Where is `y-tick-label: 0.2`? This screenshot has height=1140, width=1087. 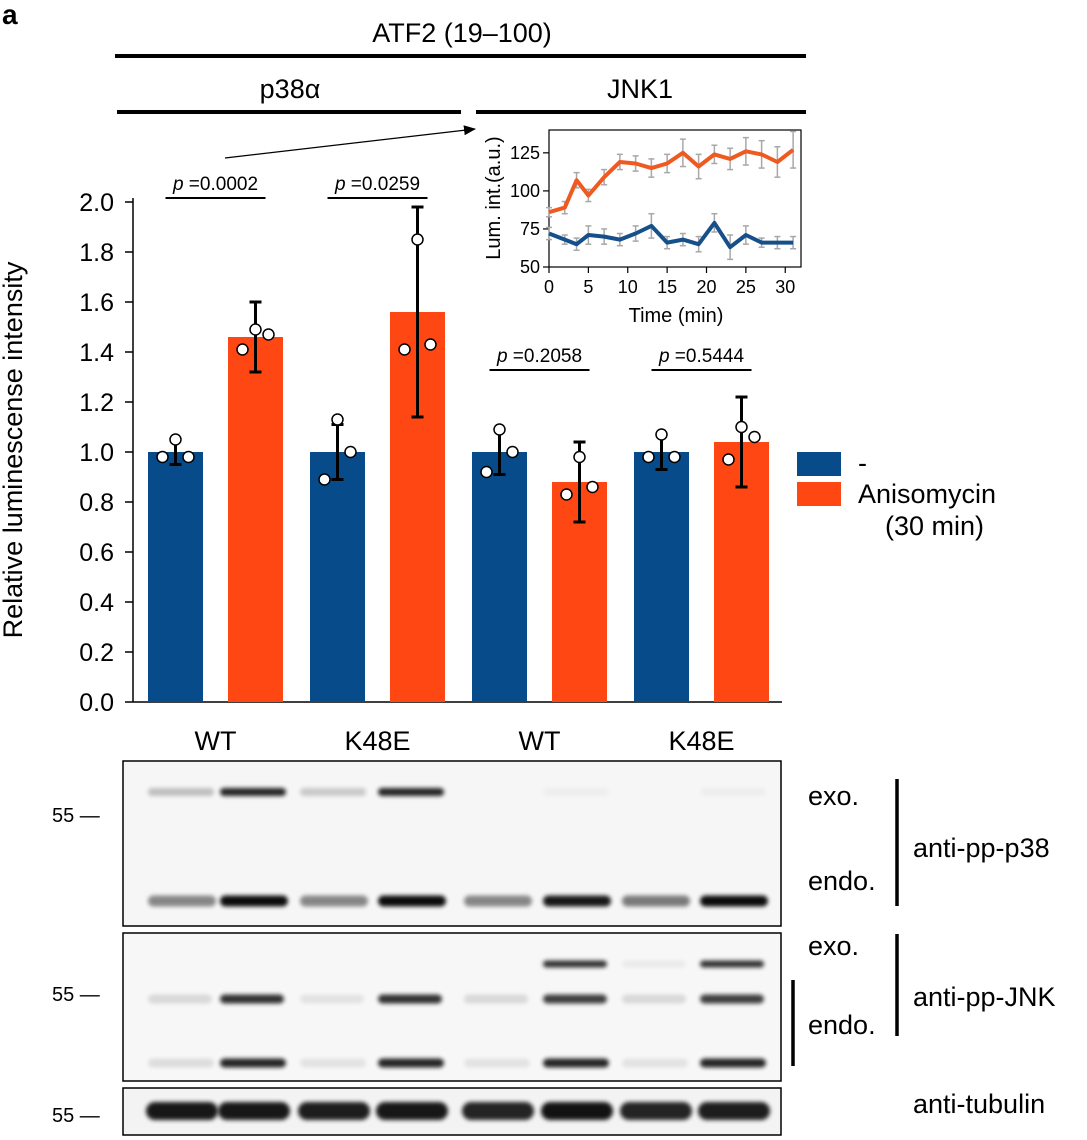
y-tick-label: 0.2 is located at coordinates (96, 653).